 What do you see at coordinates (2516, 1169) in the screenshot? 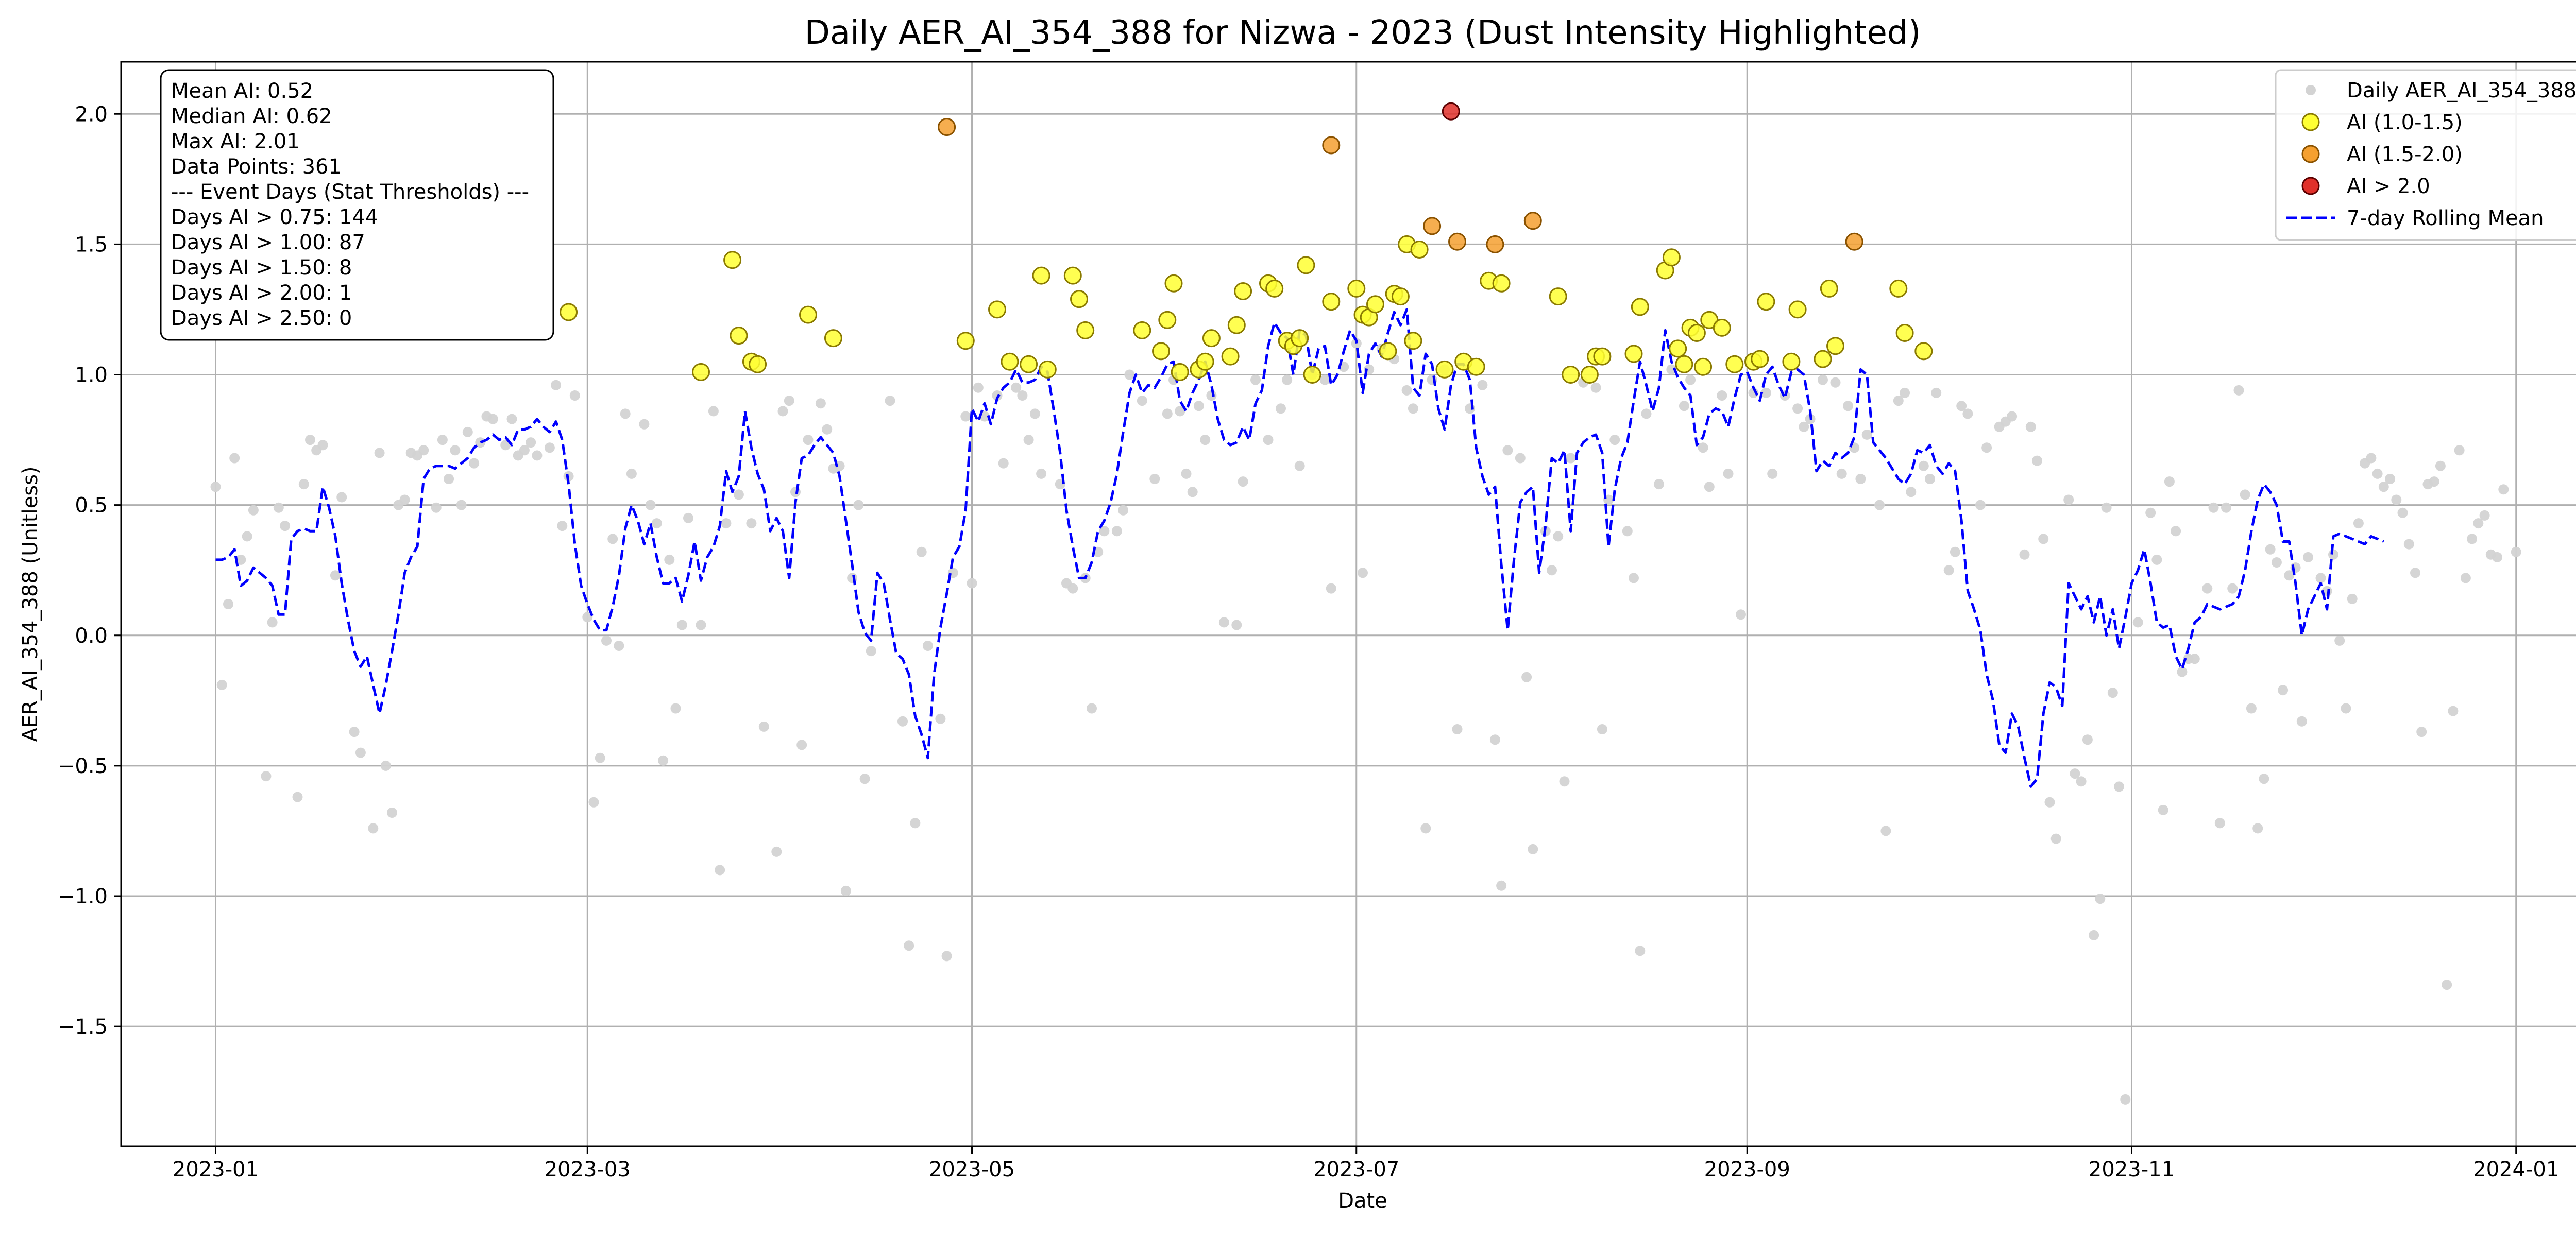
I see `x-tick-label: 2024-01` at bounding box center [2516, 1169].